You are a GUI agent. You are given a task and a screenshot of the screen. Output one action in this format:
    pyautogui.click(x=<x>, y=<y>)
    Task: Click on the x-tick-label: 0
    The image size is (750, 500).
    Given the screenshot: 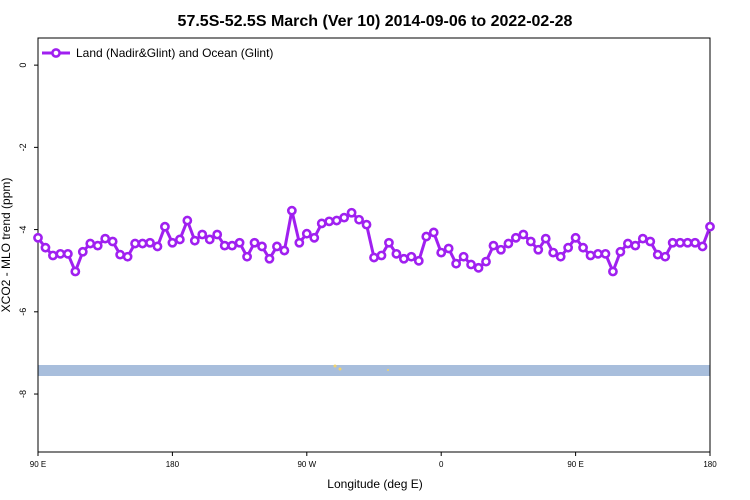 What is the action you would take?
    pyautogui.click(x=441, y=464)
    